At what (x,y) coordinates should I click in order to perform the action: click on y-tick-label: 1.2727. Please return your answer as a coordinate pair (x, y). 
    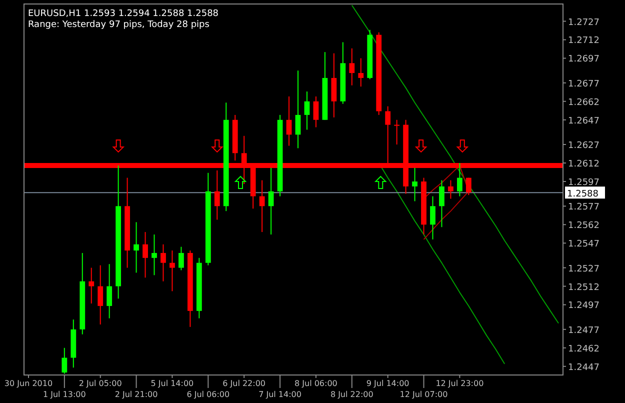
    Looking at the image, I should click on (584, 23).